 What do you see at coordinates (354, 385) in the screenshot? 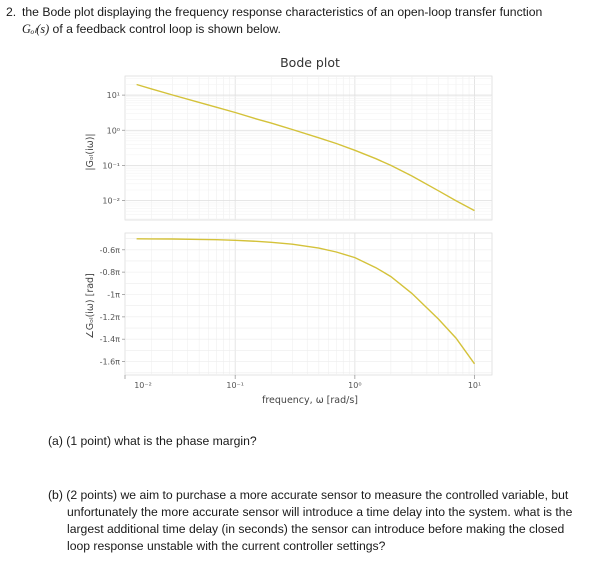
I see `x-tick-label: 10⁰` at bounding box center [354, 385].